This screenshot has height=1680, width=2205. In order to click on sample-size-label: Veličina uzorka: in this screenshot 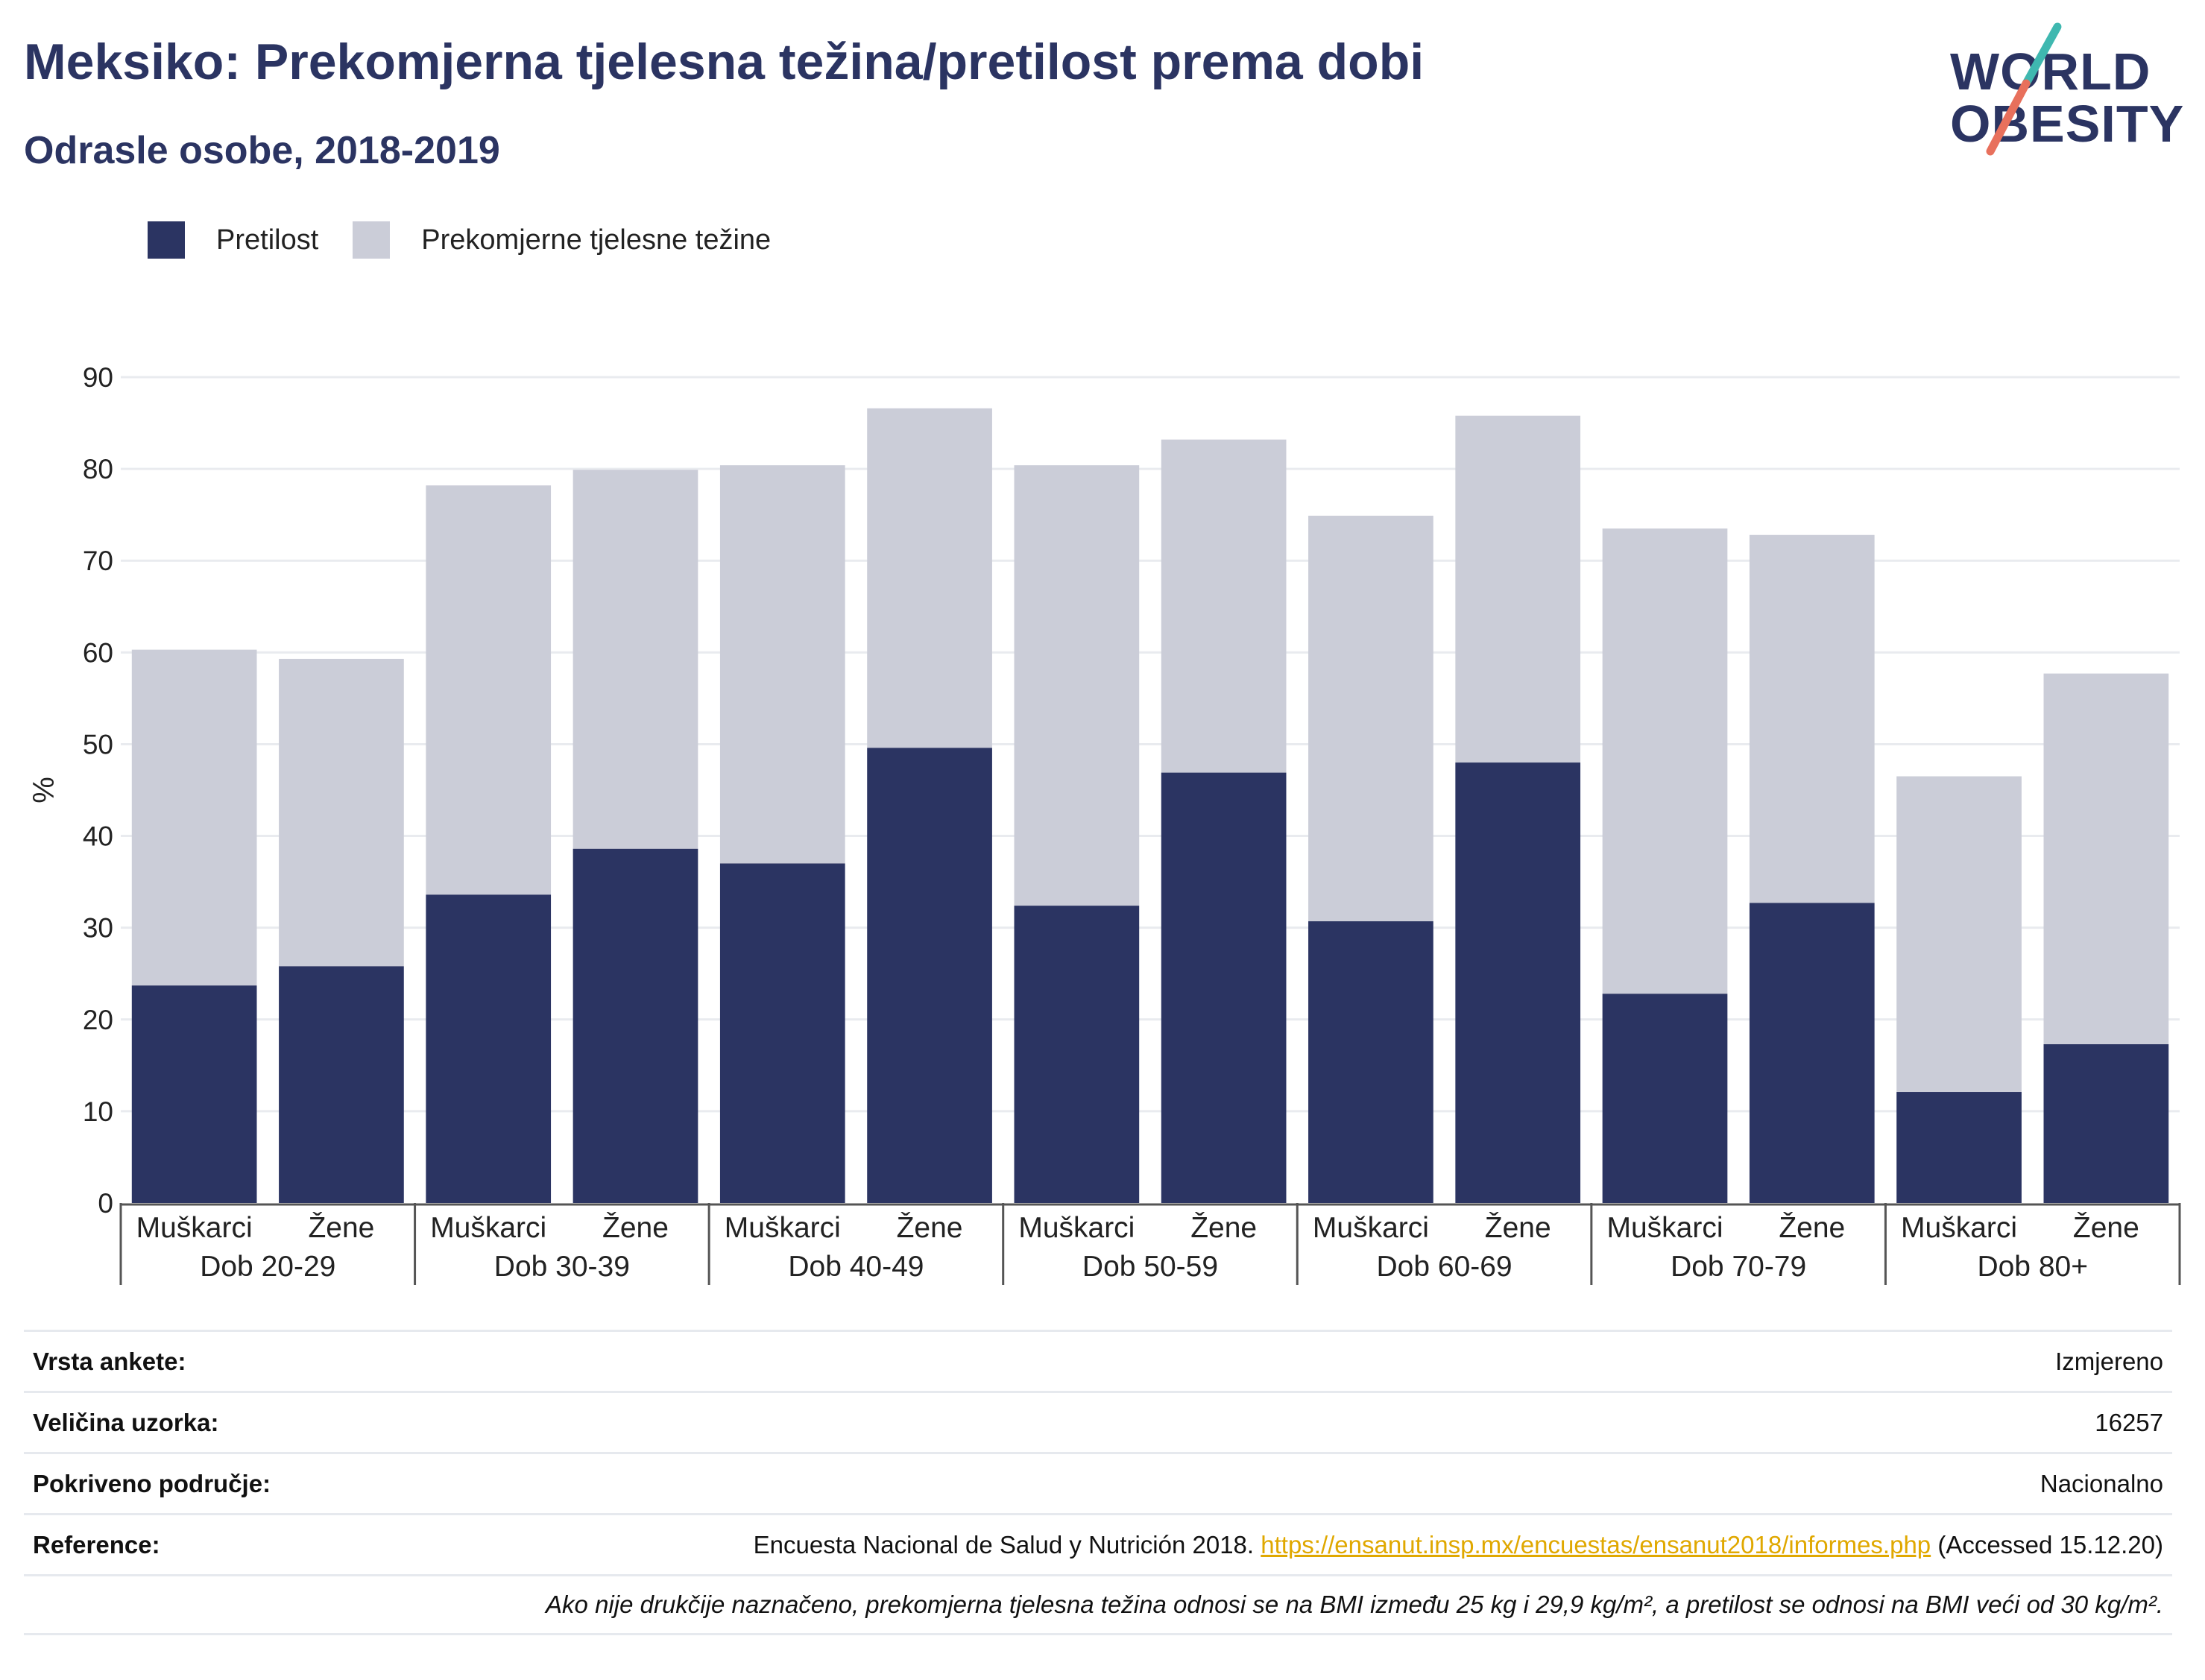, I will do `click(126, 1422)`.